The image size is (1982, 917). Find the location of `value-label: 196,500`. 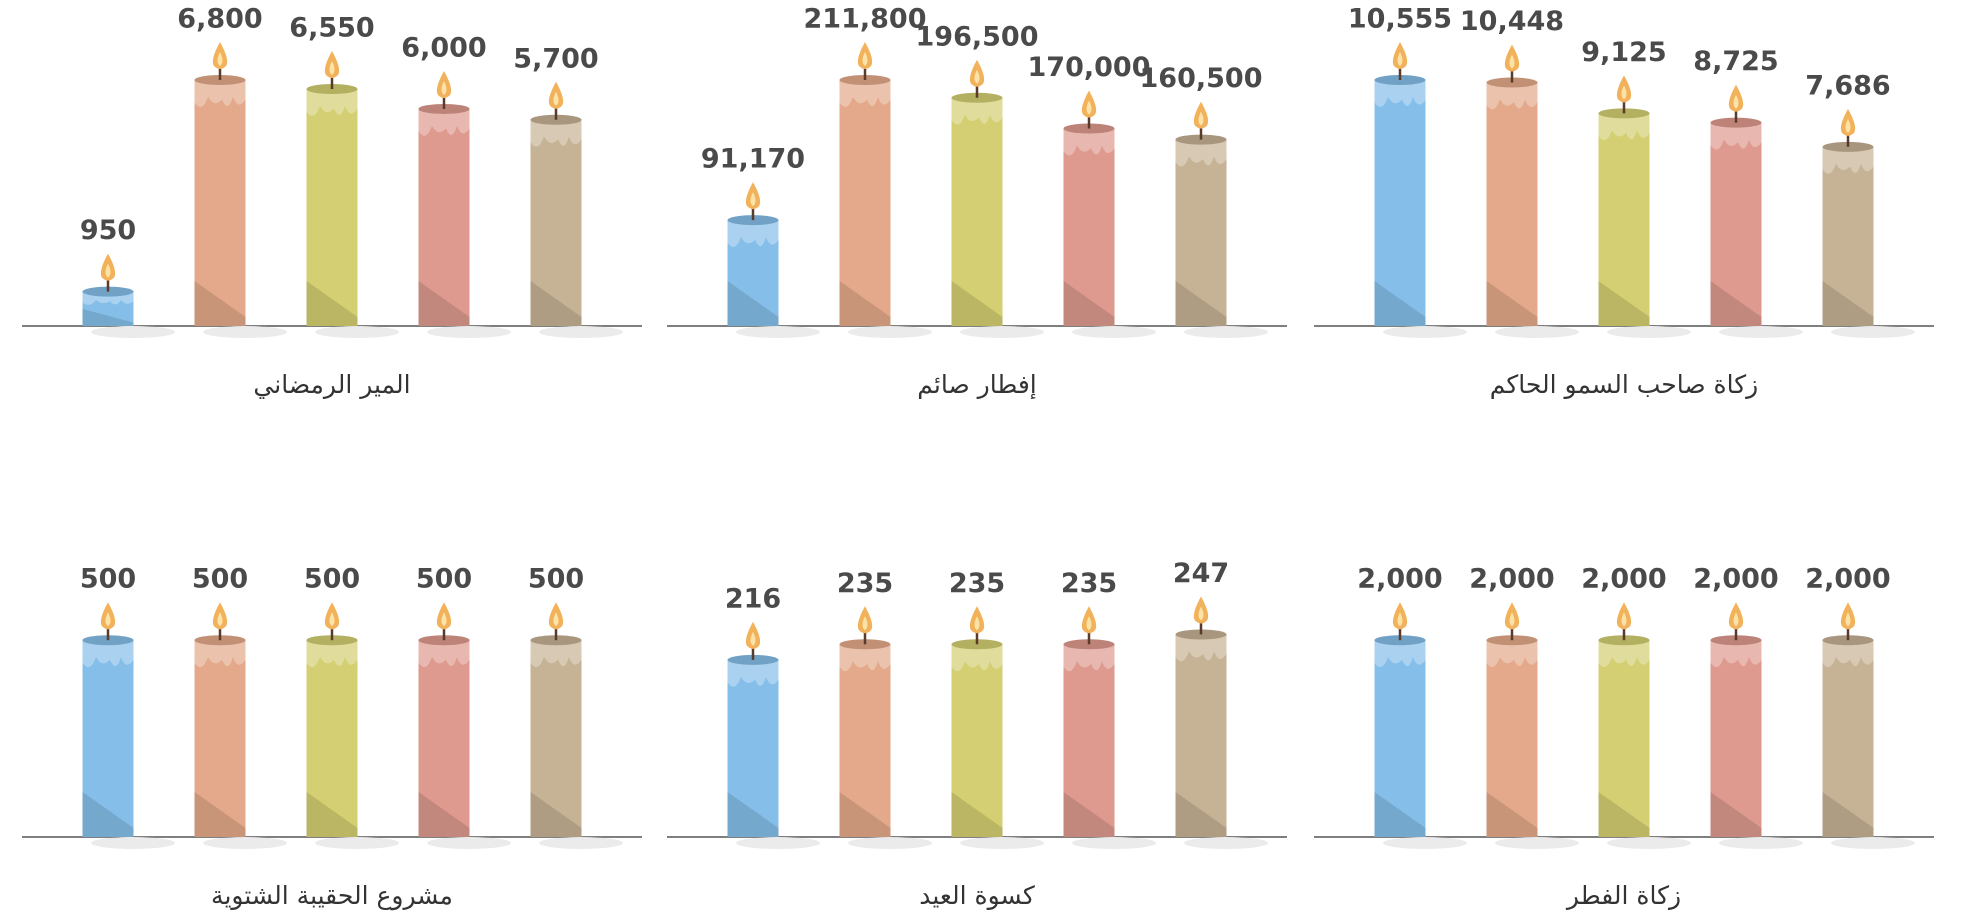

value-label: 196,500 is located at coordinates (977, 36).